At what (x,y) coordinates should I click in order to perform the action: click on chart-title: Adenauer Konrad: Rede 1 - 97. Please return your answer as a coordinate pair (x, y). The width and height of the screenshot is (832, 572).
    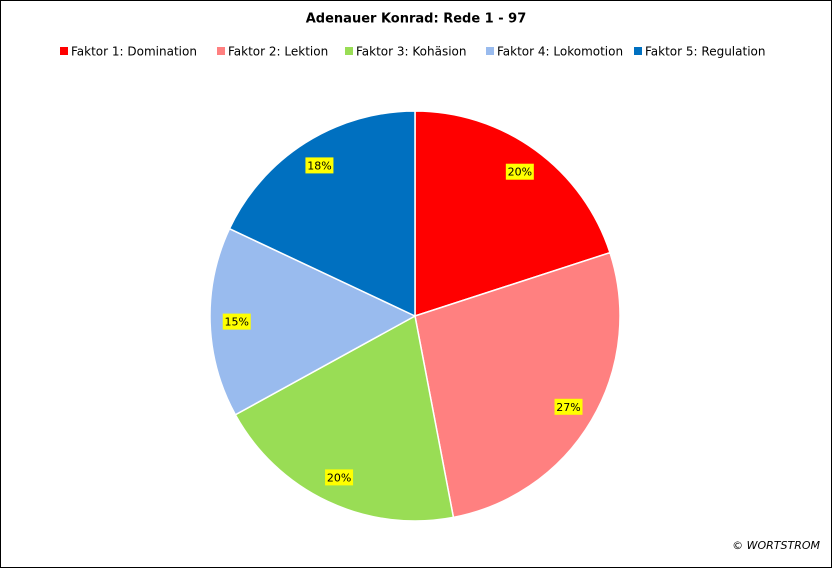
    Looking at the image, I should click on (416, 19).